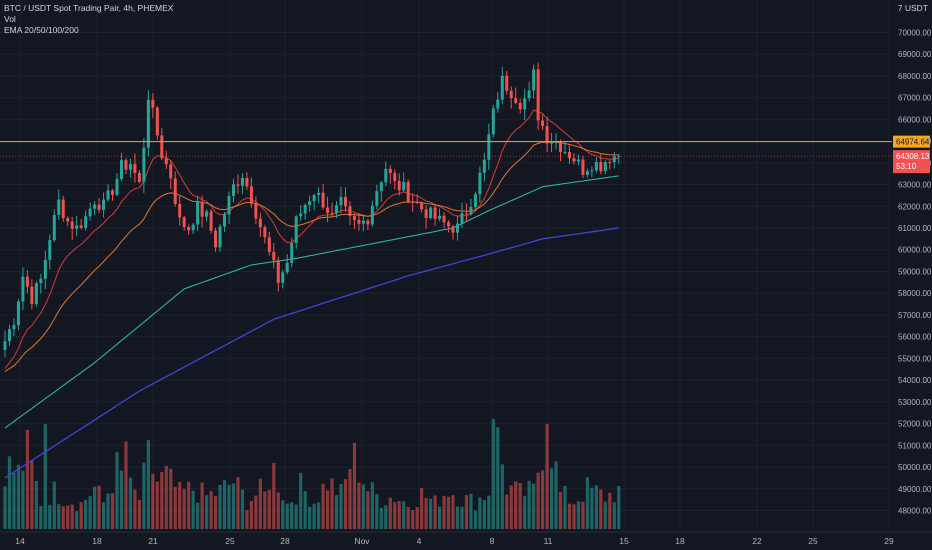  I want to click on time-axis: 14 18 21 25 28 Nov 4 8 11 15 18 22 25 29, so click(466, 538).